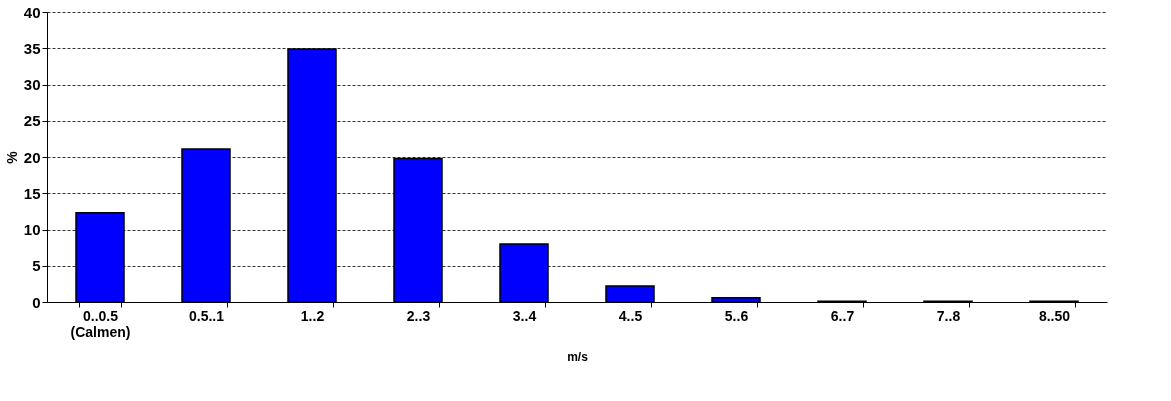  I want to click on x-tick-label: 6..7, so click(842, 315).